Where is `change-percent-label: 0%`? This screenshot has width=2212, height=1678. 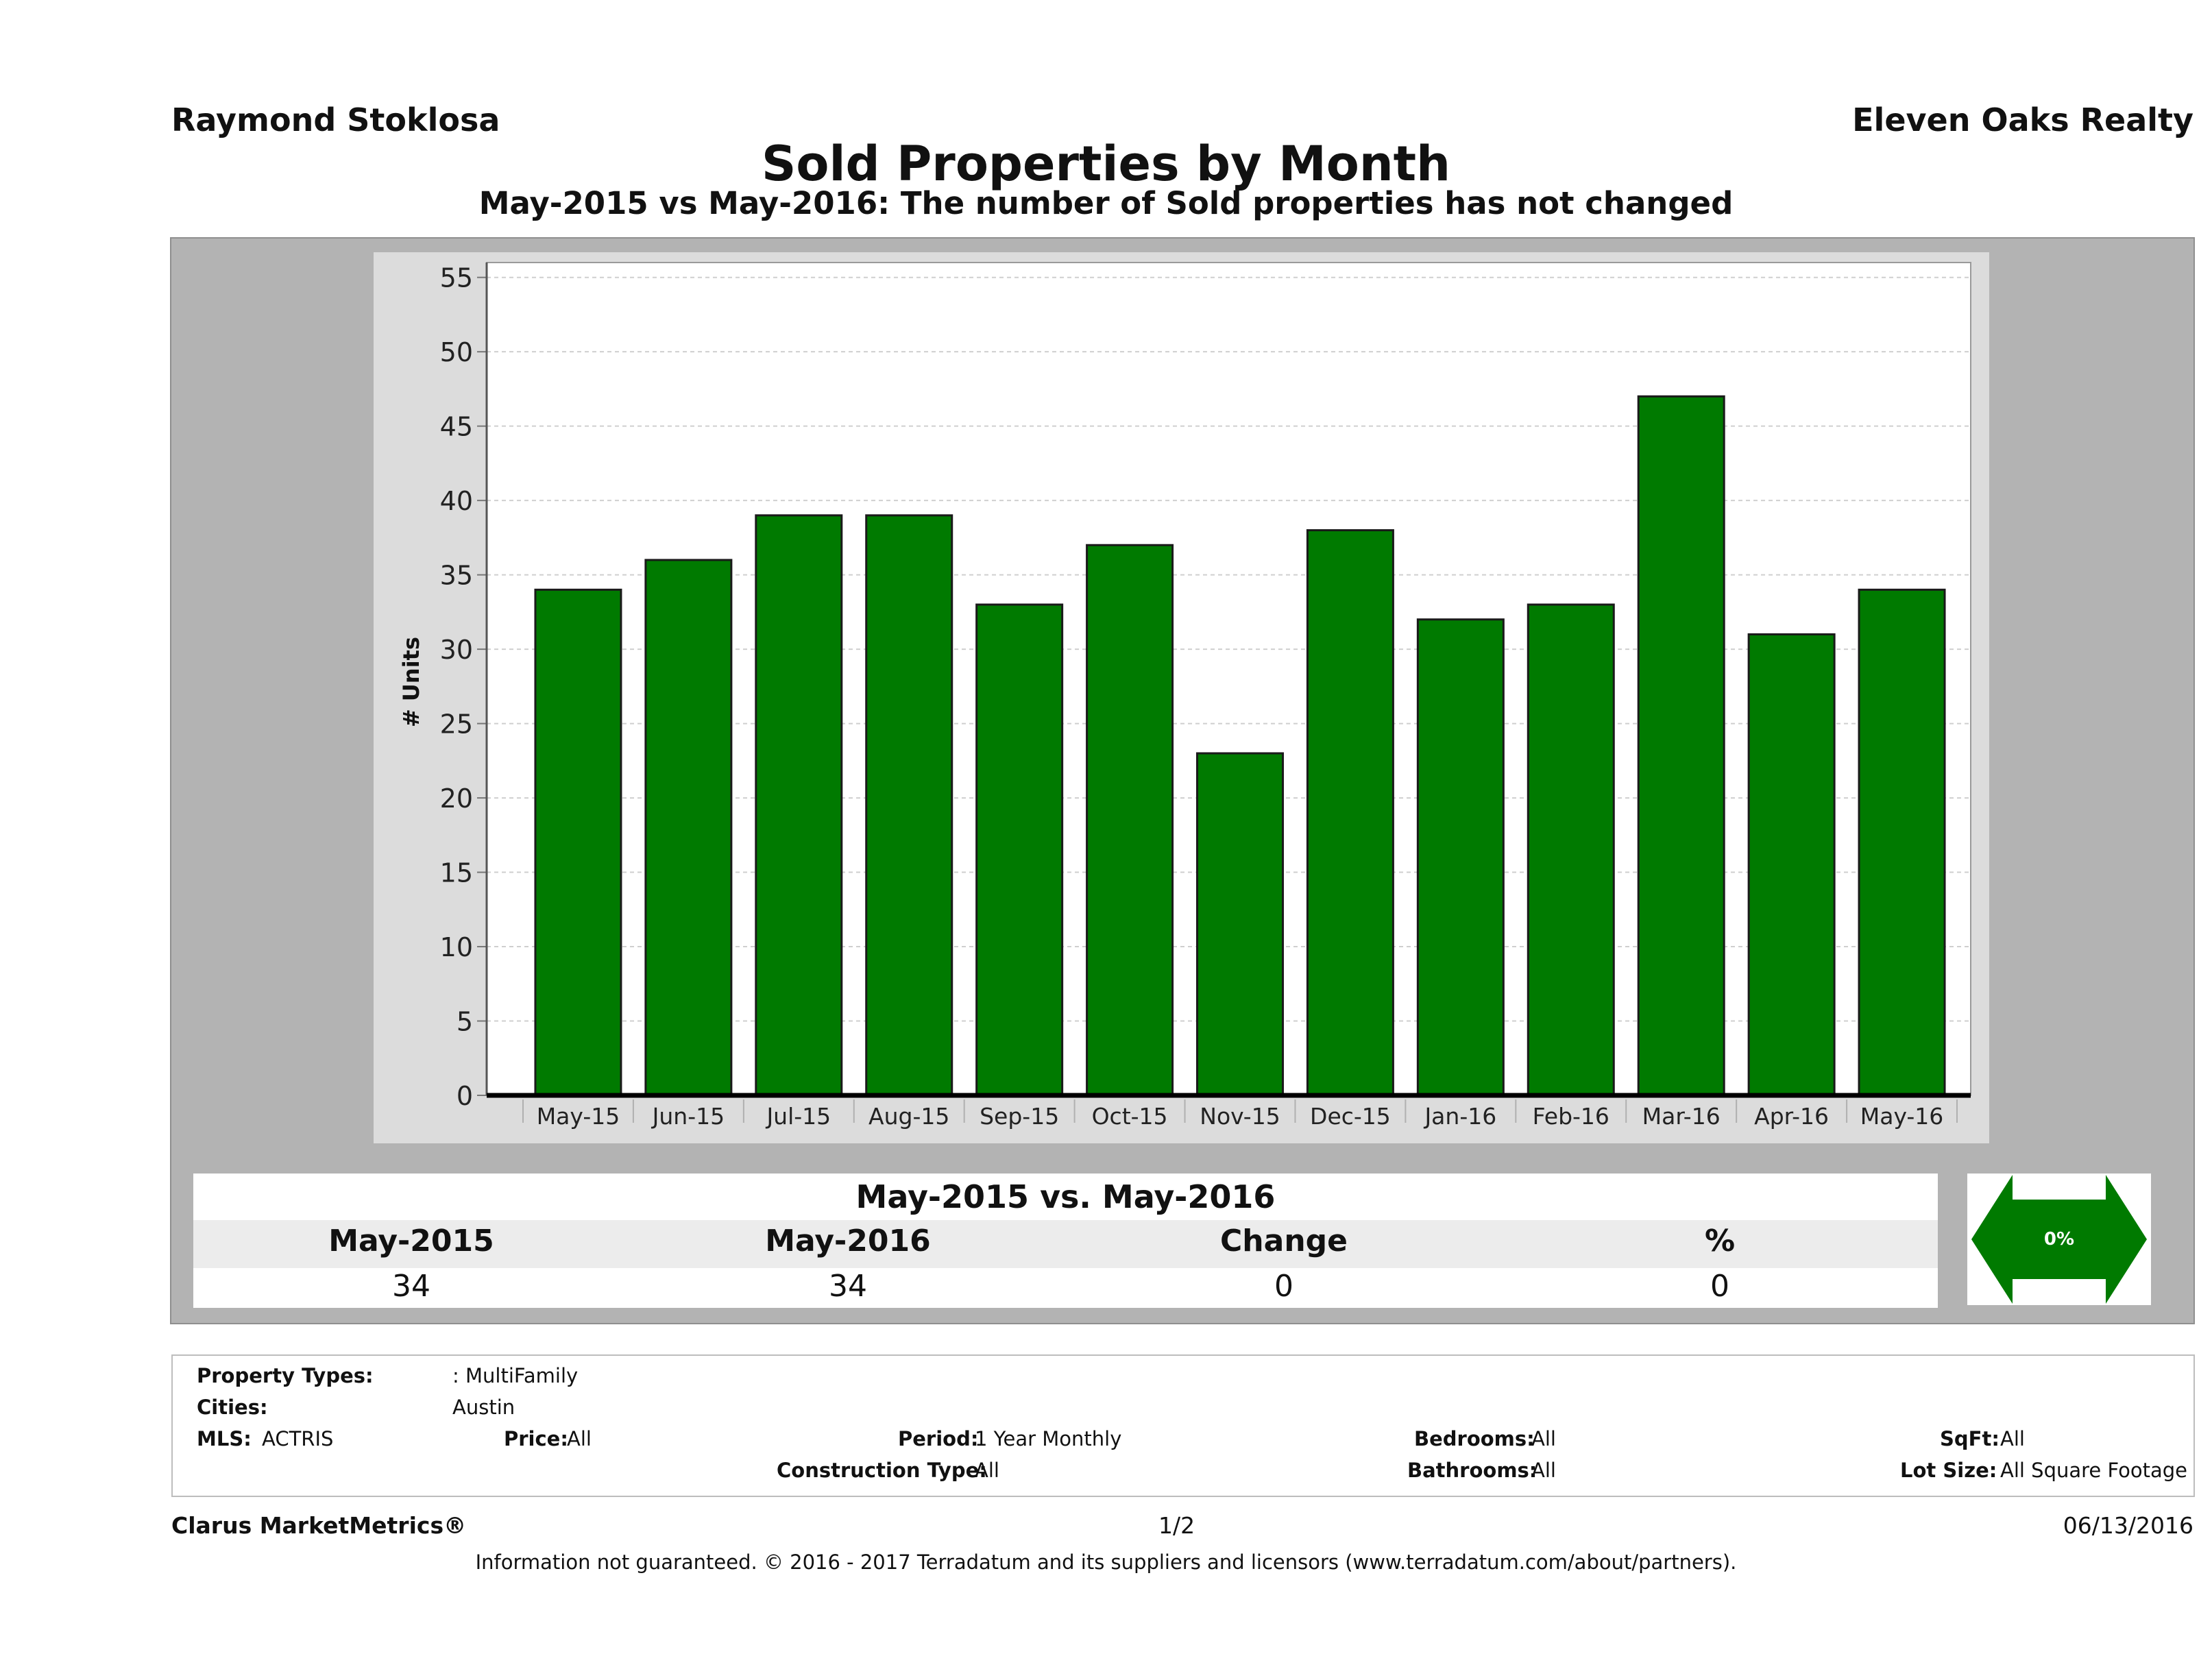 change-percent-label: 0% is located at coordinates (2059, 1239).